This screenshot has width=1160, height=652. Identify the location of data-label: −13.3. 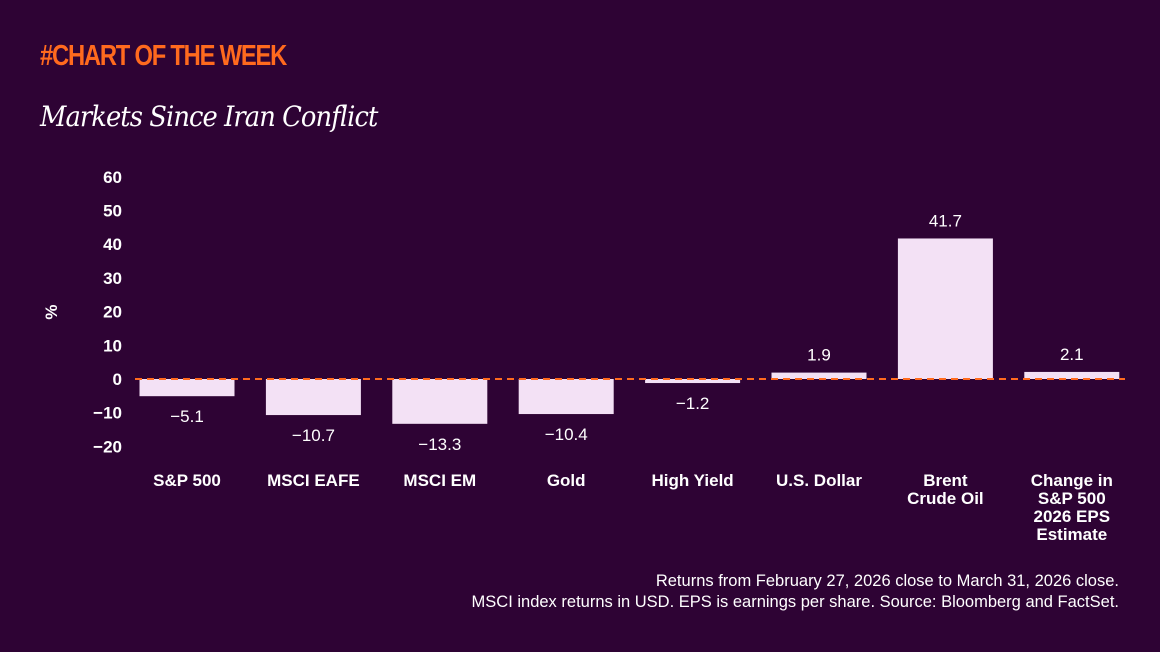
(439, 444).